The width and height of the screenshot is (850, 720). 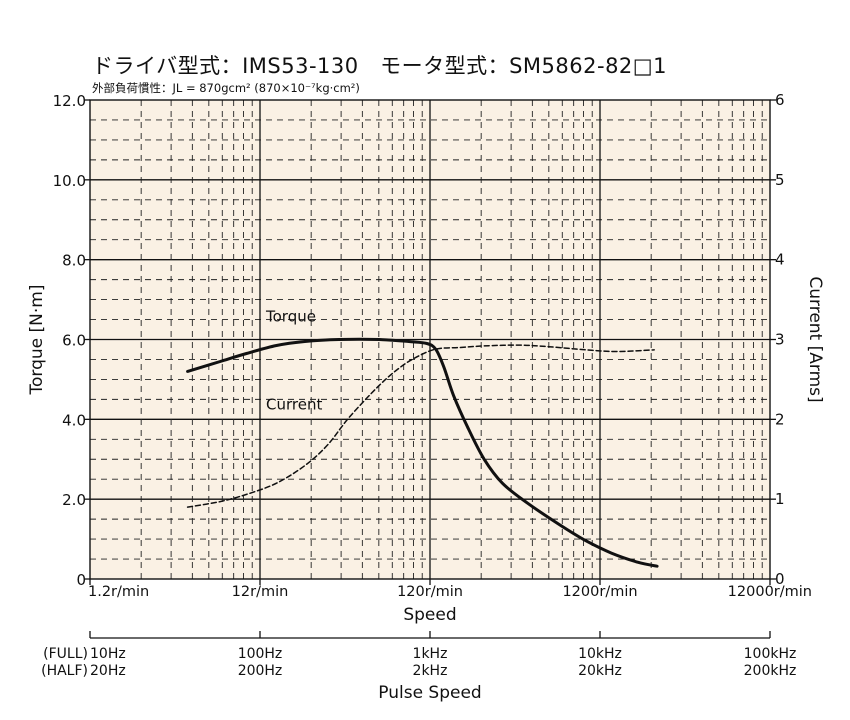 I want to click on pulse-half-label: 2kHz, so click(x=430, y=671).